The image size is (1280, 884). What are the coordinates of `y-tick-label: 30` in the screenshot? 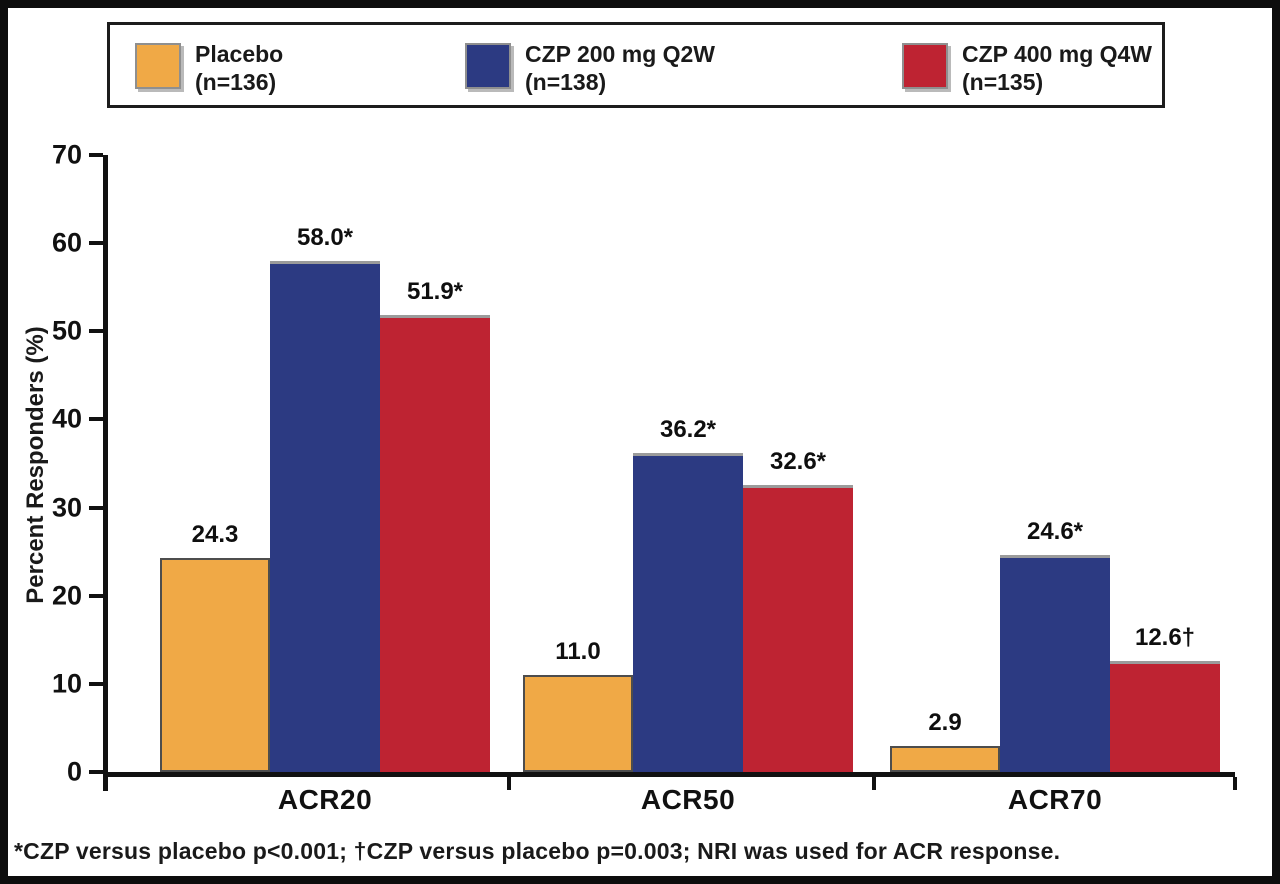 It's located at (66, 507).